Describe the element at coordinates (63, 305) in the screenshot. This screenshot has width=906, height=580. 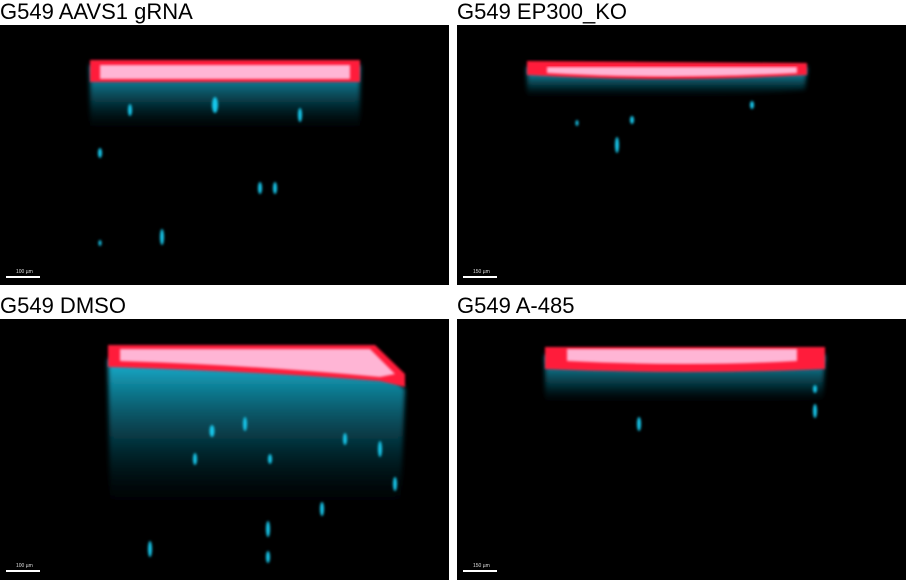
I see `panel-title: G549 DMSO` at that location.